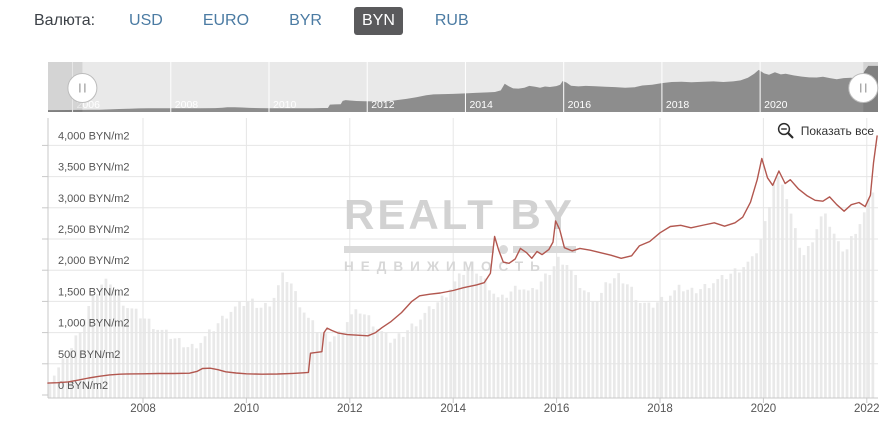 The width and height of the screenshot is (880, 437). What do you see at coordinates (94, 324) in the screenshot?
I see `y-axis-label: 1,000 BYN/m2` at bounding box center [94, 324].